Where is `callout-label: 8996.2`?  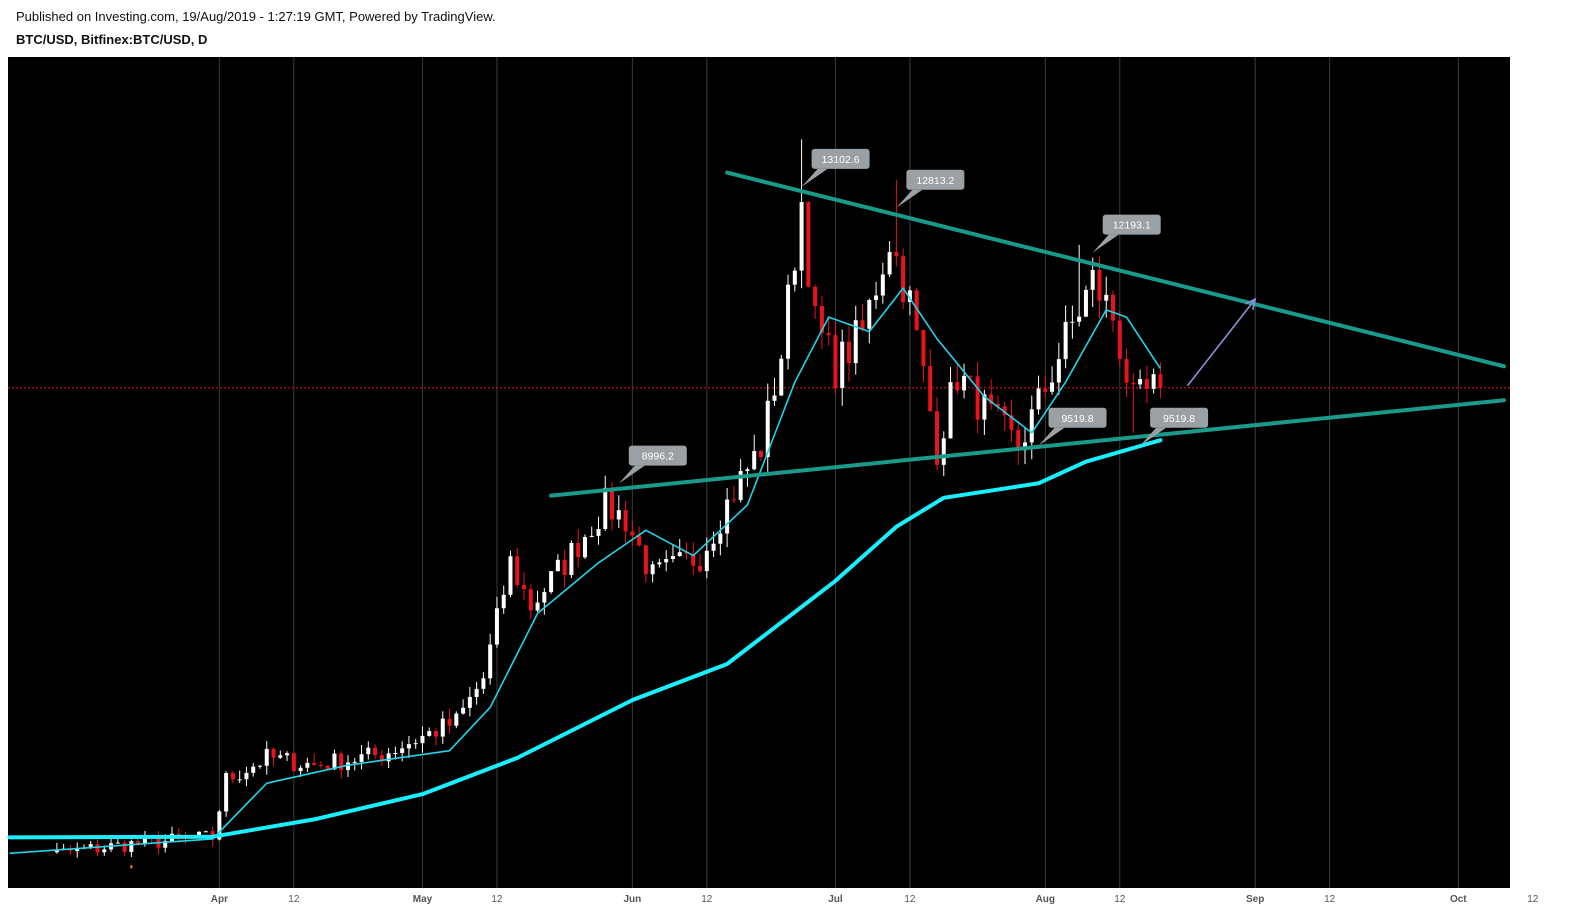 callout-label: 8996.2 is located at coordinates (658, 457).